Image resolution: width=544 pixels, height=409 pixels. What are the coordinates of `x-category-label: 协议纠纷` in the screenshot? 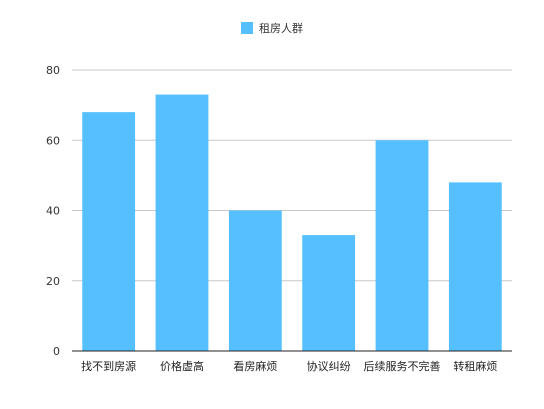 It's located at (329, 366).